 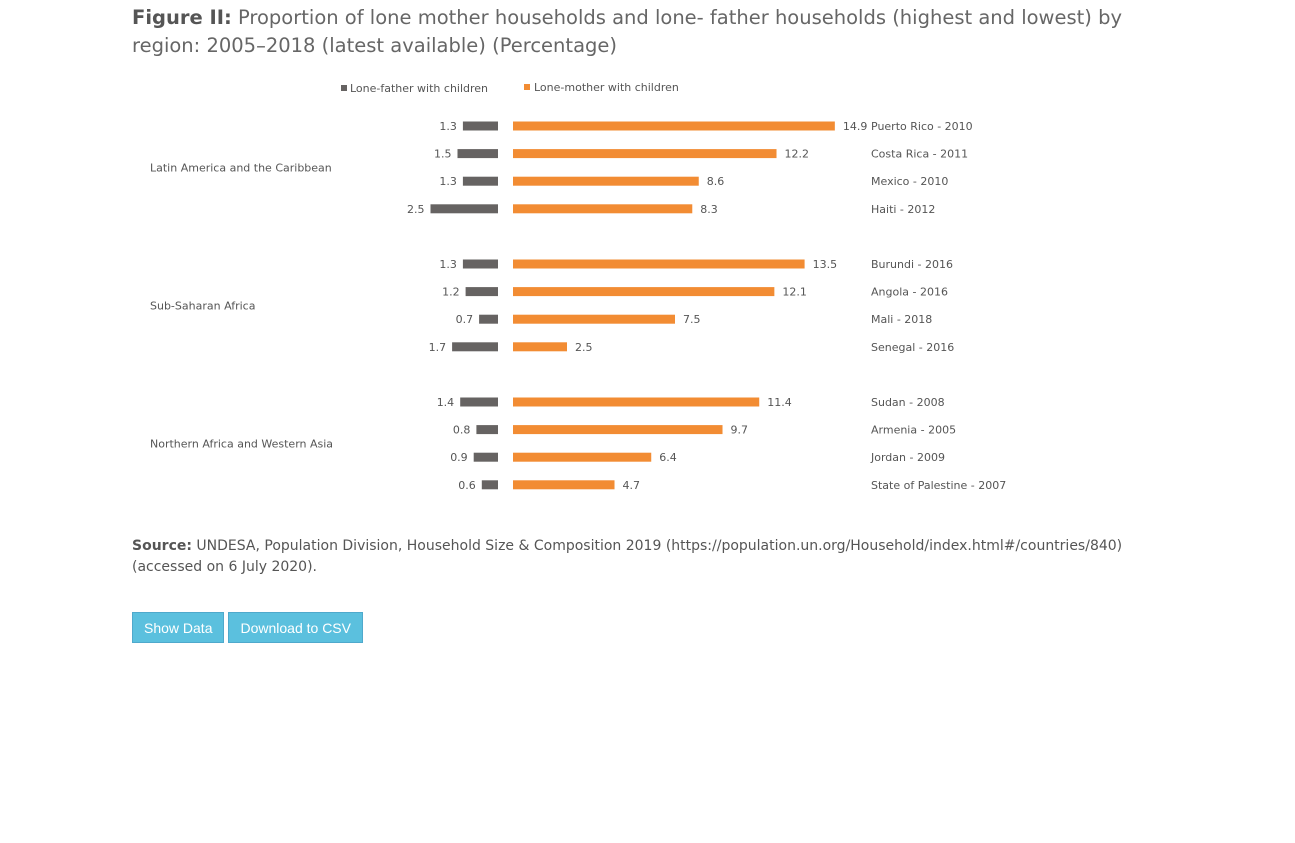 What do you see at coordinates (446, 402) in the screenshot?
I see `father-value-label: 1.4` at bounding box center [446, 402].